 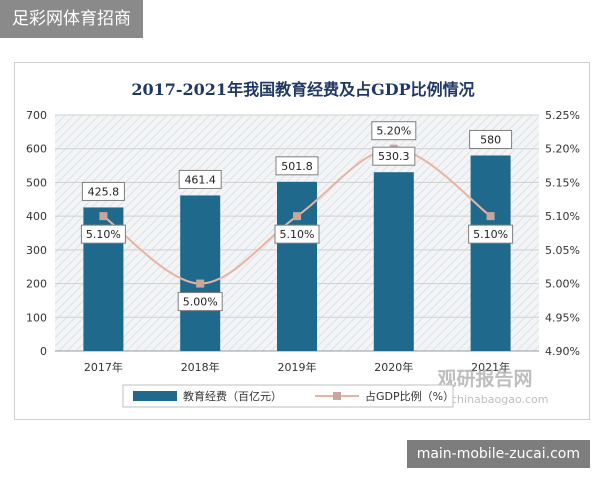 I want to click on y-right-tick-label: 4.95%, so click(x=562, y=317).